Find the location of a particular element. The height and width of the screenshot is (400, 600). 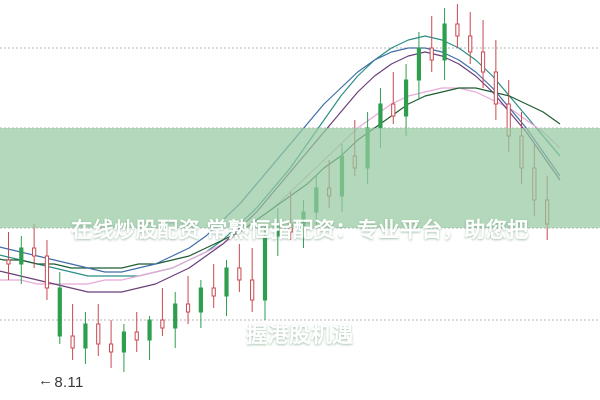

left-arrow-icon: ← is located at coordinates (46, 380).